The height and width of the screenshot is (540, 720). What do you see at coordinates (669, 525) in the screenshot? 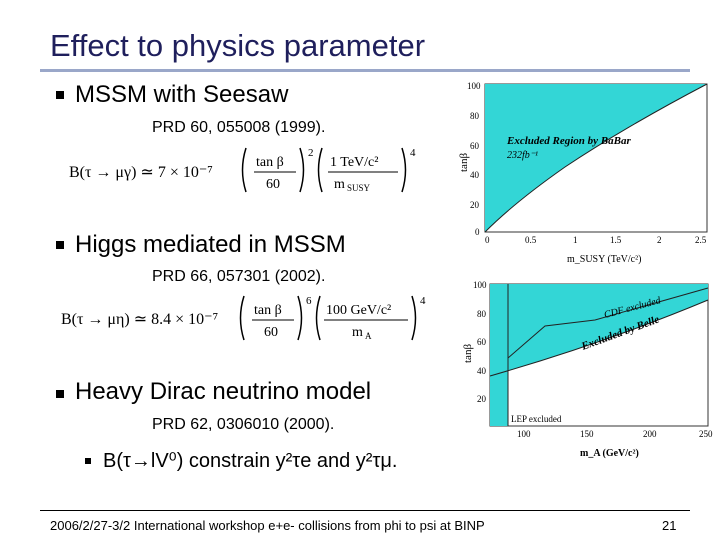
I see `page-number: 21` at bounding box center [669, 525].